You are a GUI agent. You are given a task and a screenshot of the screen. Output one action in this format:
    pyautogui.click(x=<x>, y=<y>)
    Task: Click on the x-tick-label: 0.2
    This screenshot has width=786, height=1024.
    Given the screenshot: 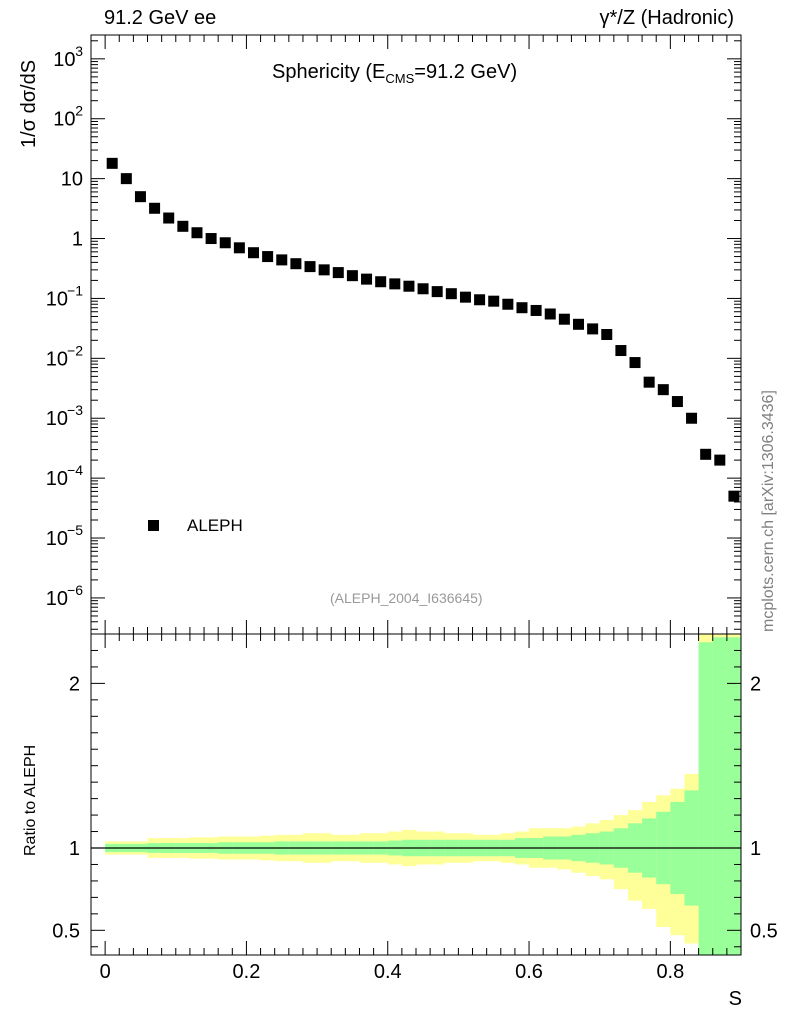 What is the action you would take?
    pyautogui.click(x=247, y=972)
    